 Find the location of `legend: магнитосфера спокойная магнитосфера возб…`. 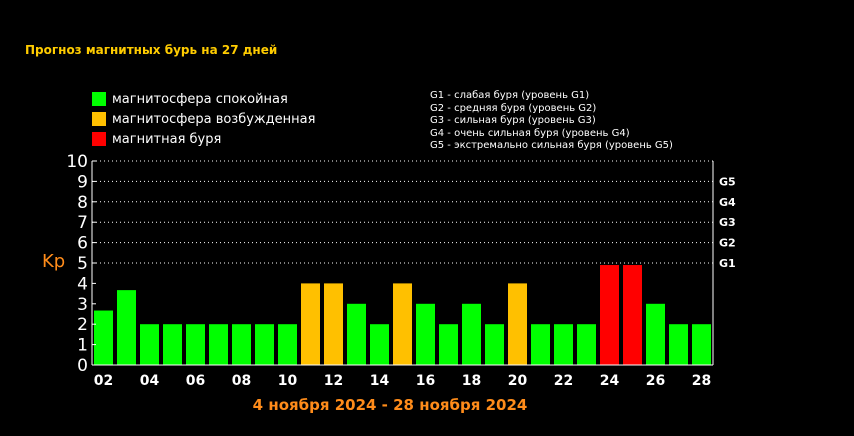

legend: магнитосфера спокойная магнитосфера возб… is located at coordinates (203, 119).